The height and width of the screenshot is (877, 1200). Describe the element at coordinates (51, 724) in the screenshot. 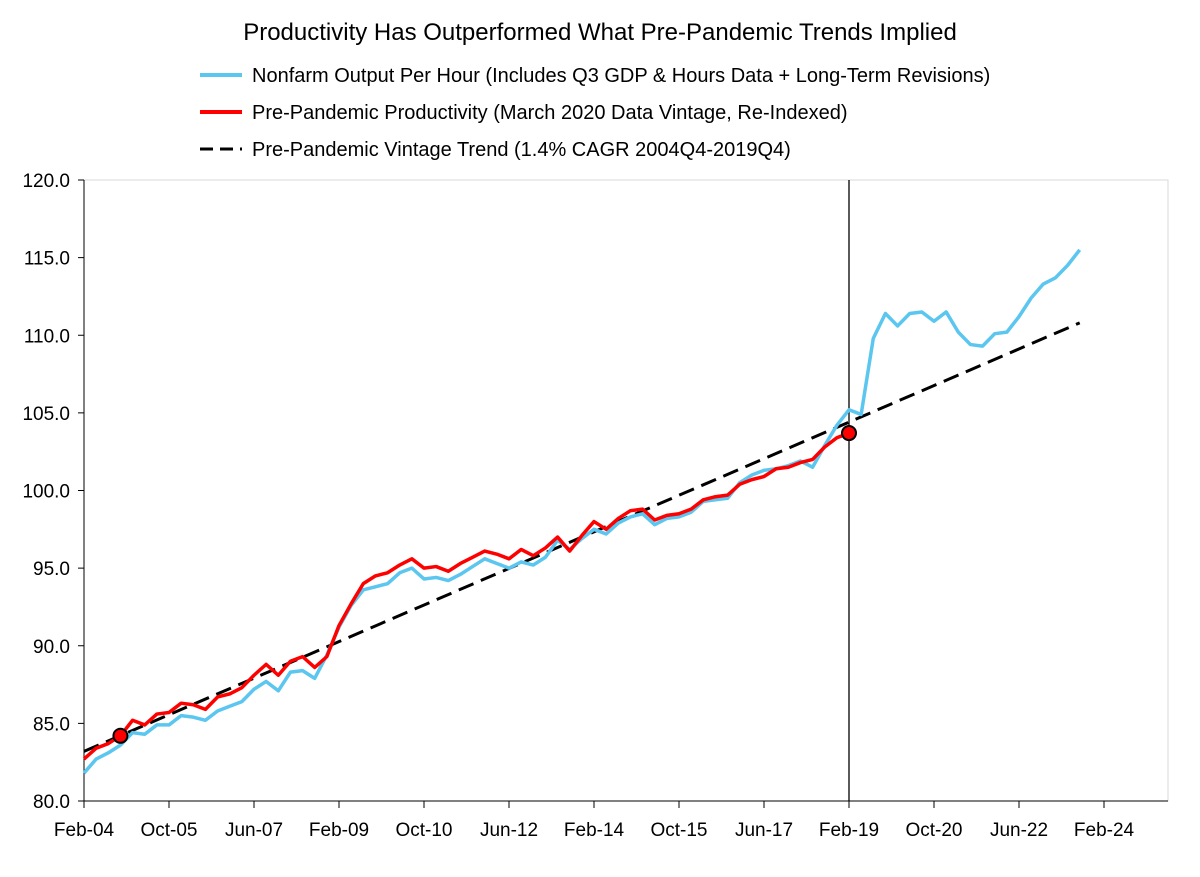

I see `y-tick-label: 85.0` at that location.